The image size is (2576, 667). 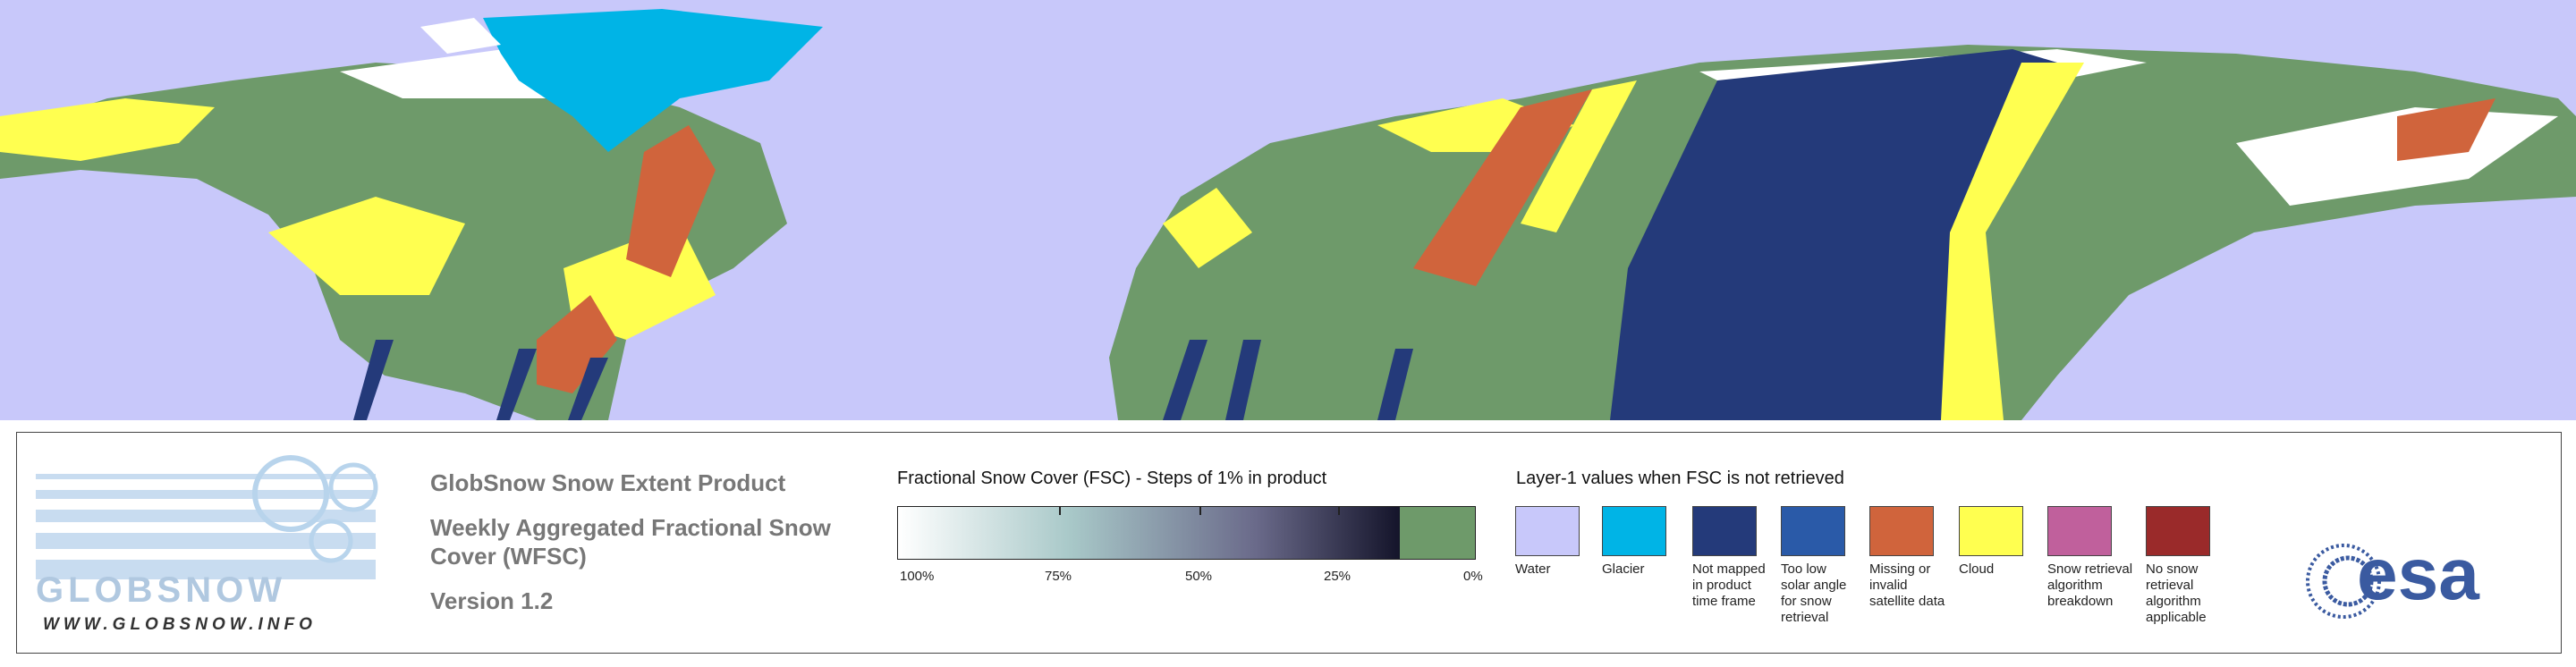 I want to click on esa-emblem, so click(x=2343, y=582).